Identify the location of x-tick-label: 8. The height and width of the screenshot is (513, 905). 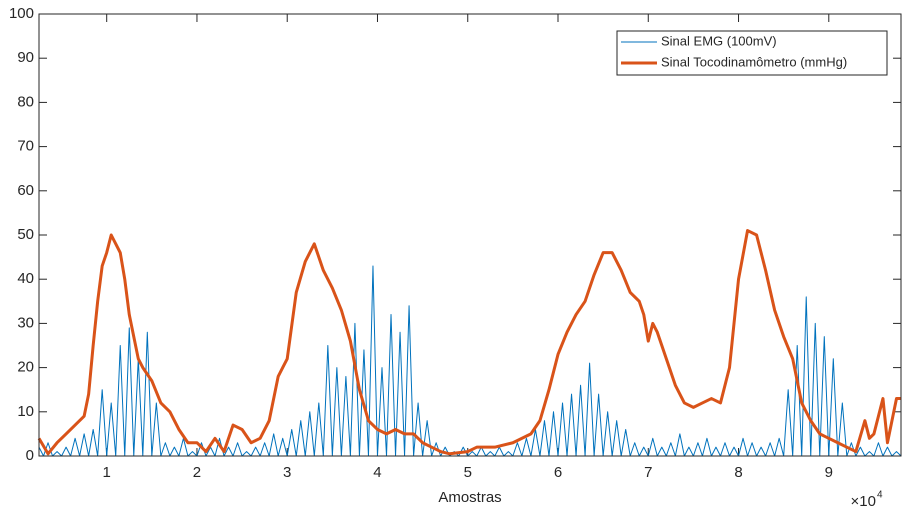
(738, 472).